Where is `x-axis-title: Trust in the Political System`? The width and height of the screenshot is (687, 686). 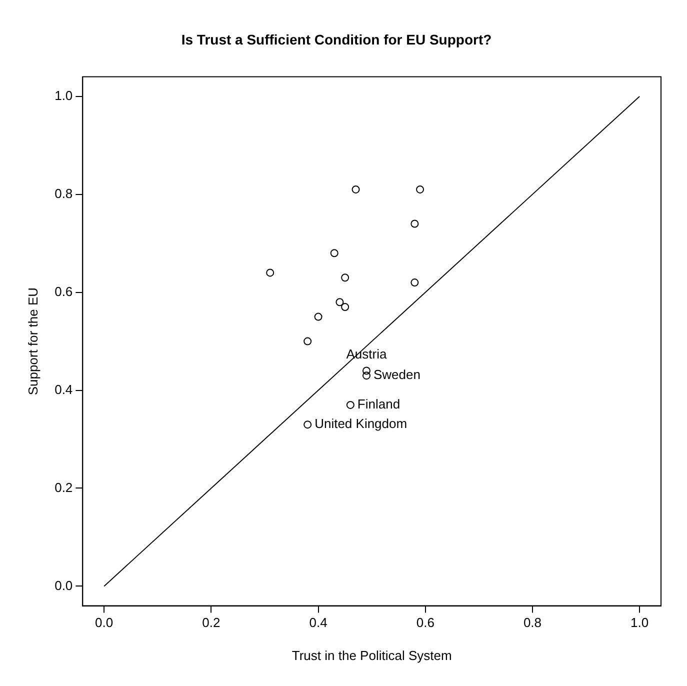
x-axis-title: Trust in the Political System is located at coordinates (372, 655).